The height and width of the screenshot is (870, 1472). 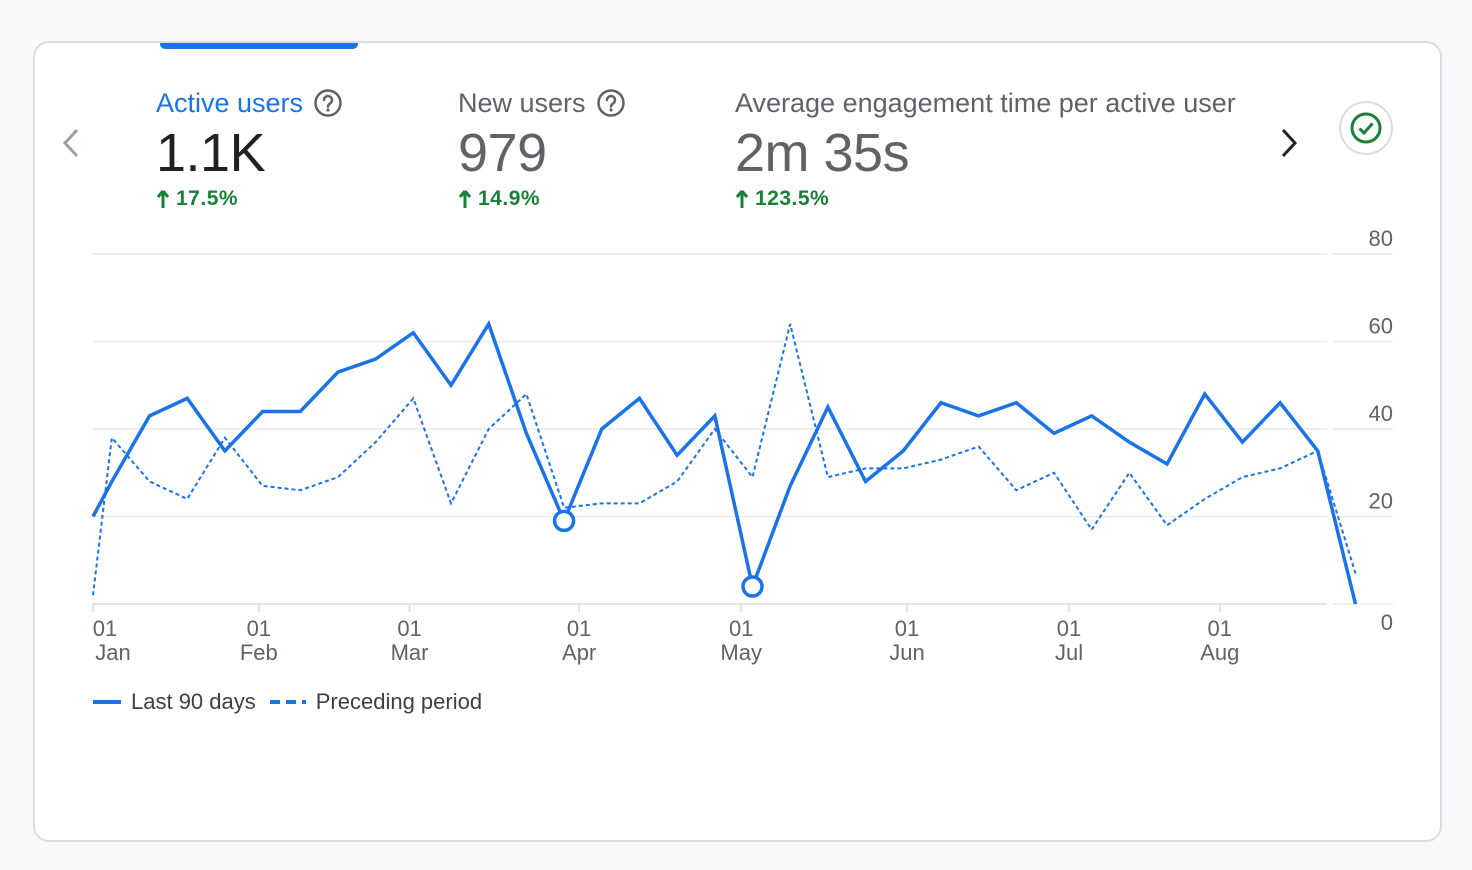 What do you see at coordinates (211, 153) in the screenshot?
I see `metric-value: 1.1K` at bounding box center [211, 153].